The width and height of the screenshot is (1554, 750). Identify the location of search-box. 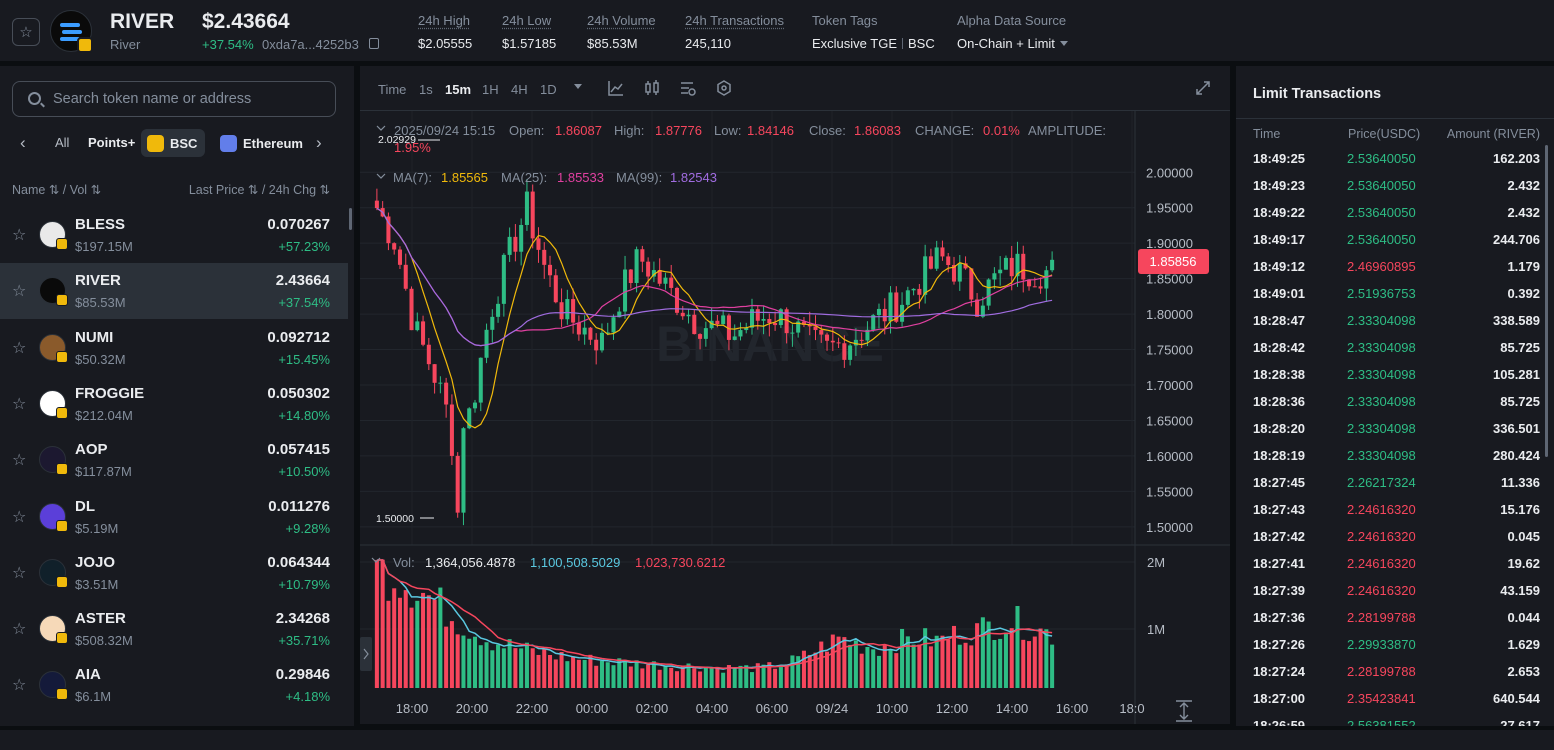
(174, 99).